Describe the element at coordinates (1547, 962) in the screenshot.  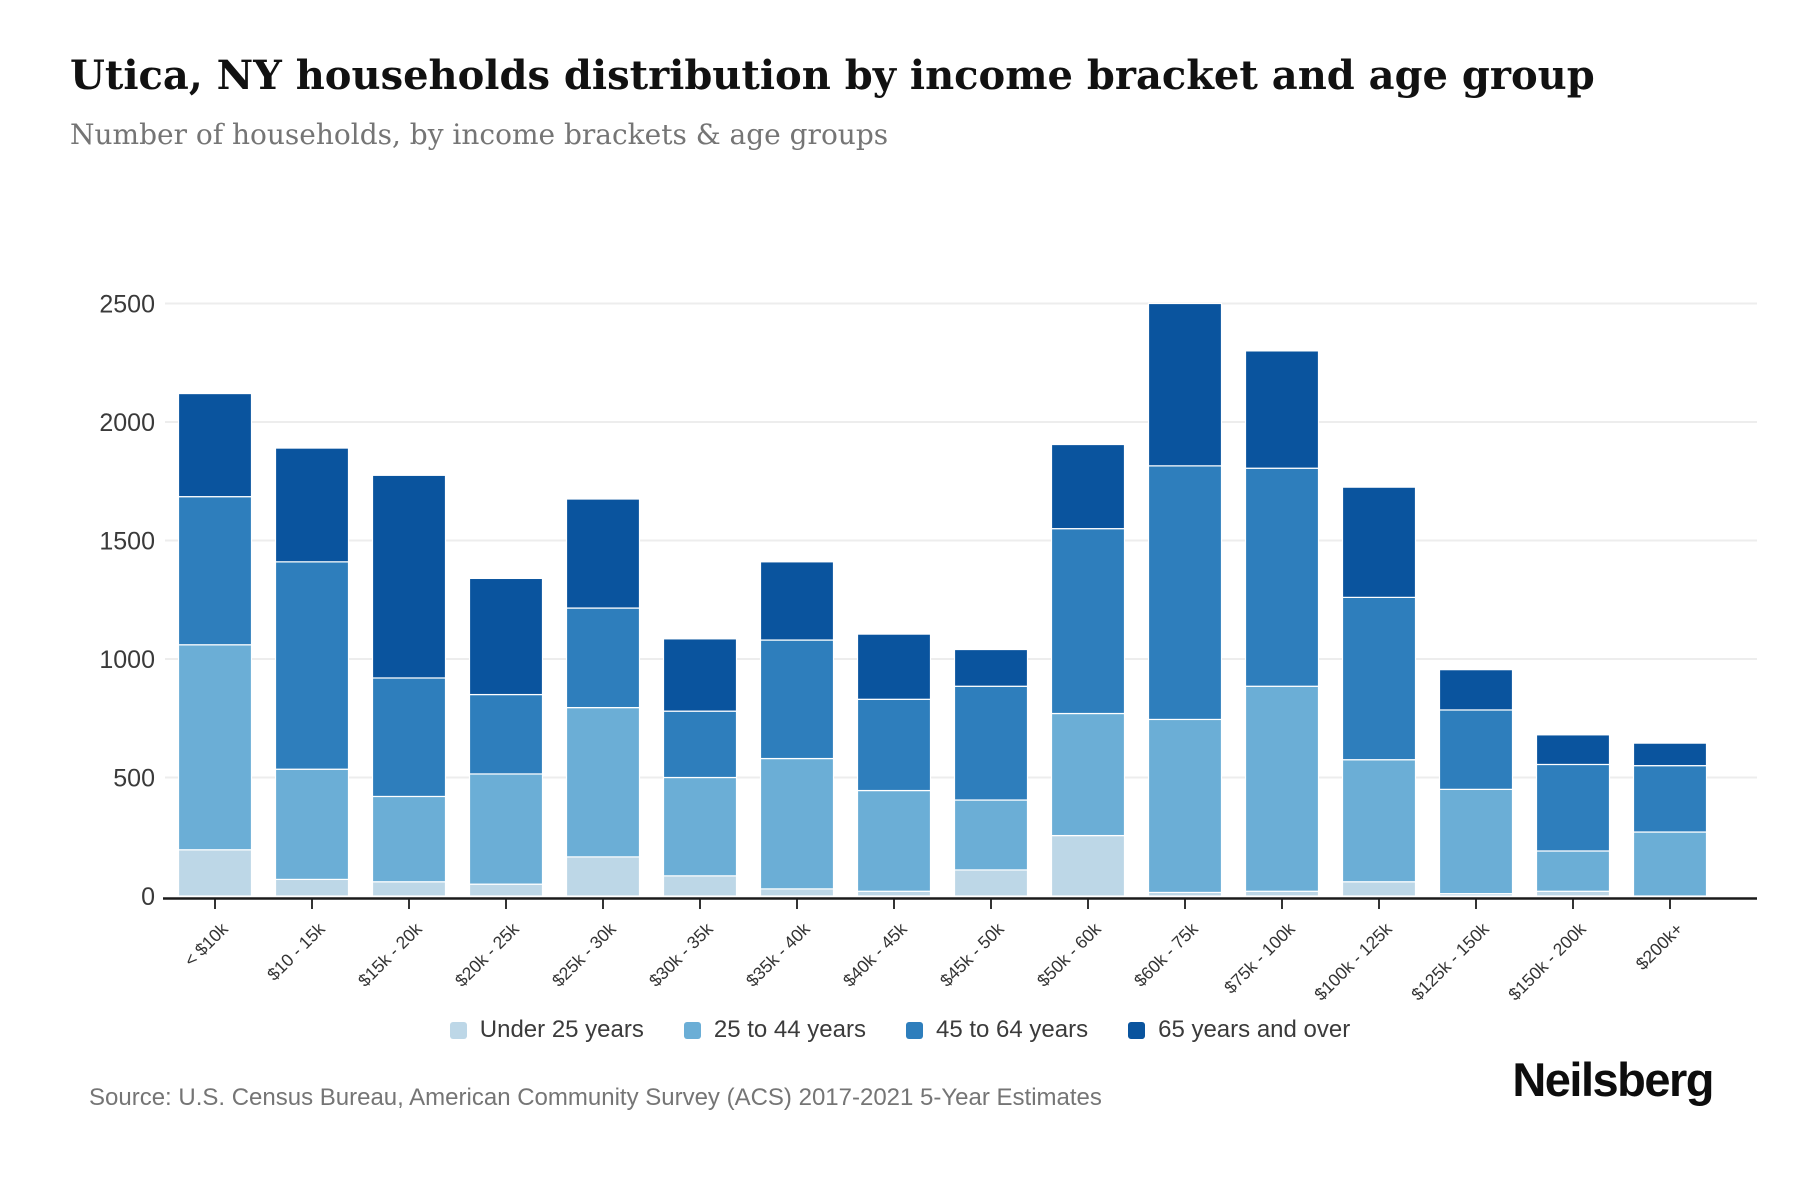
I see `x-tick-label: $150k - 200k` at that location.